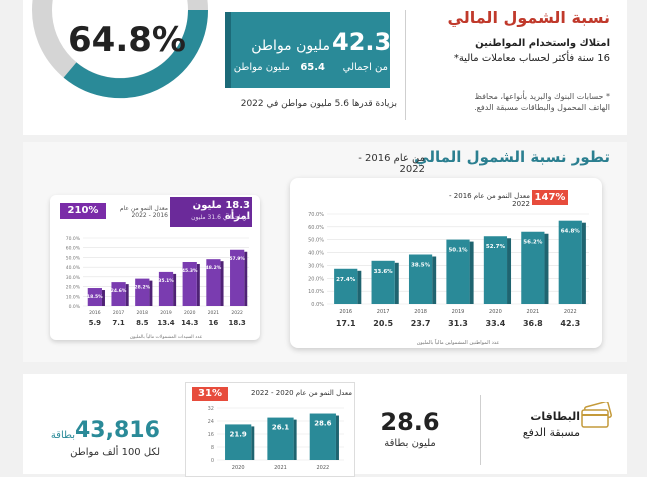 This screenshot has width=647, height=477. Describe the element at coordinates (210, 394) in the screenshot. I see `cards-growth-badge: 31%` at that location.